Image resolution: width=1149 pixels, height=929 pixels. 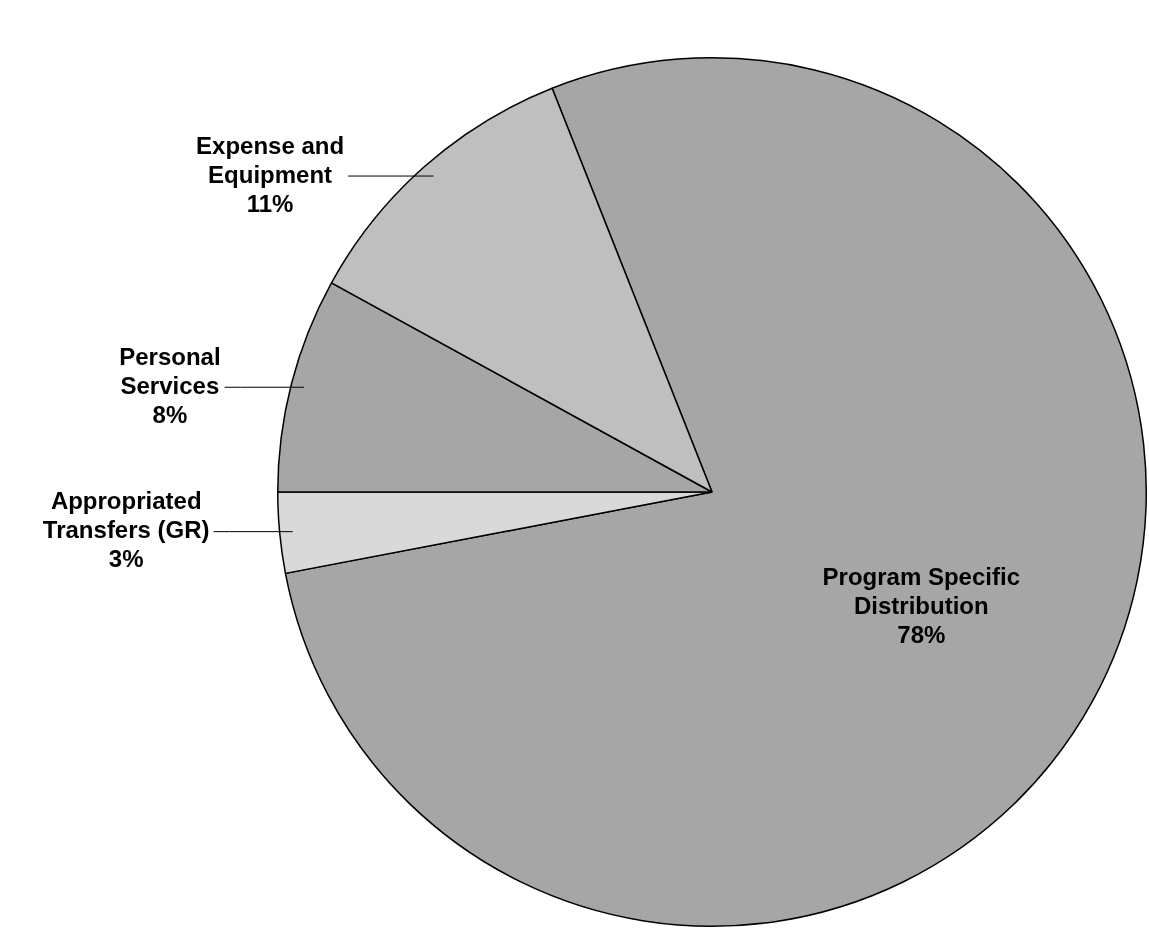 I want to click on data-label: 3%, so click(x=126, y=559).